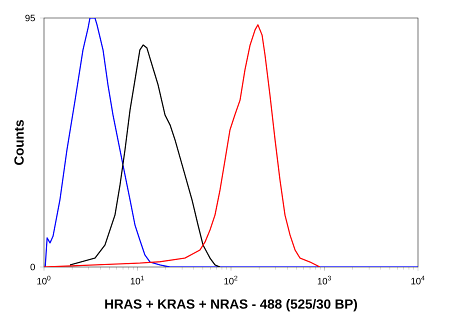 The image size is (450, 330). I want to click on y-axis-title: Counts, so click(19, 142).